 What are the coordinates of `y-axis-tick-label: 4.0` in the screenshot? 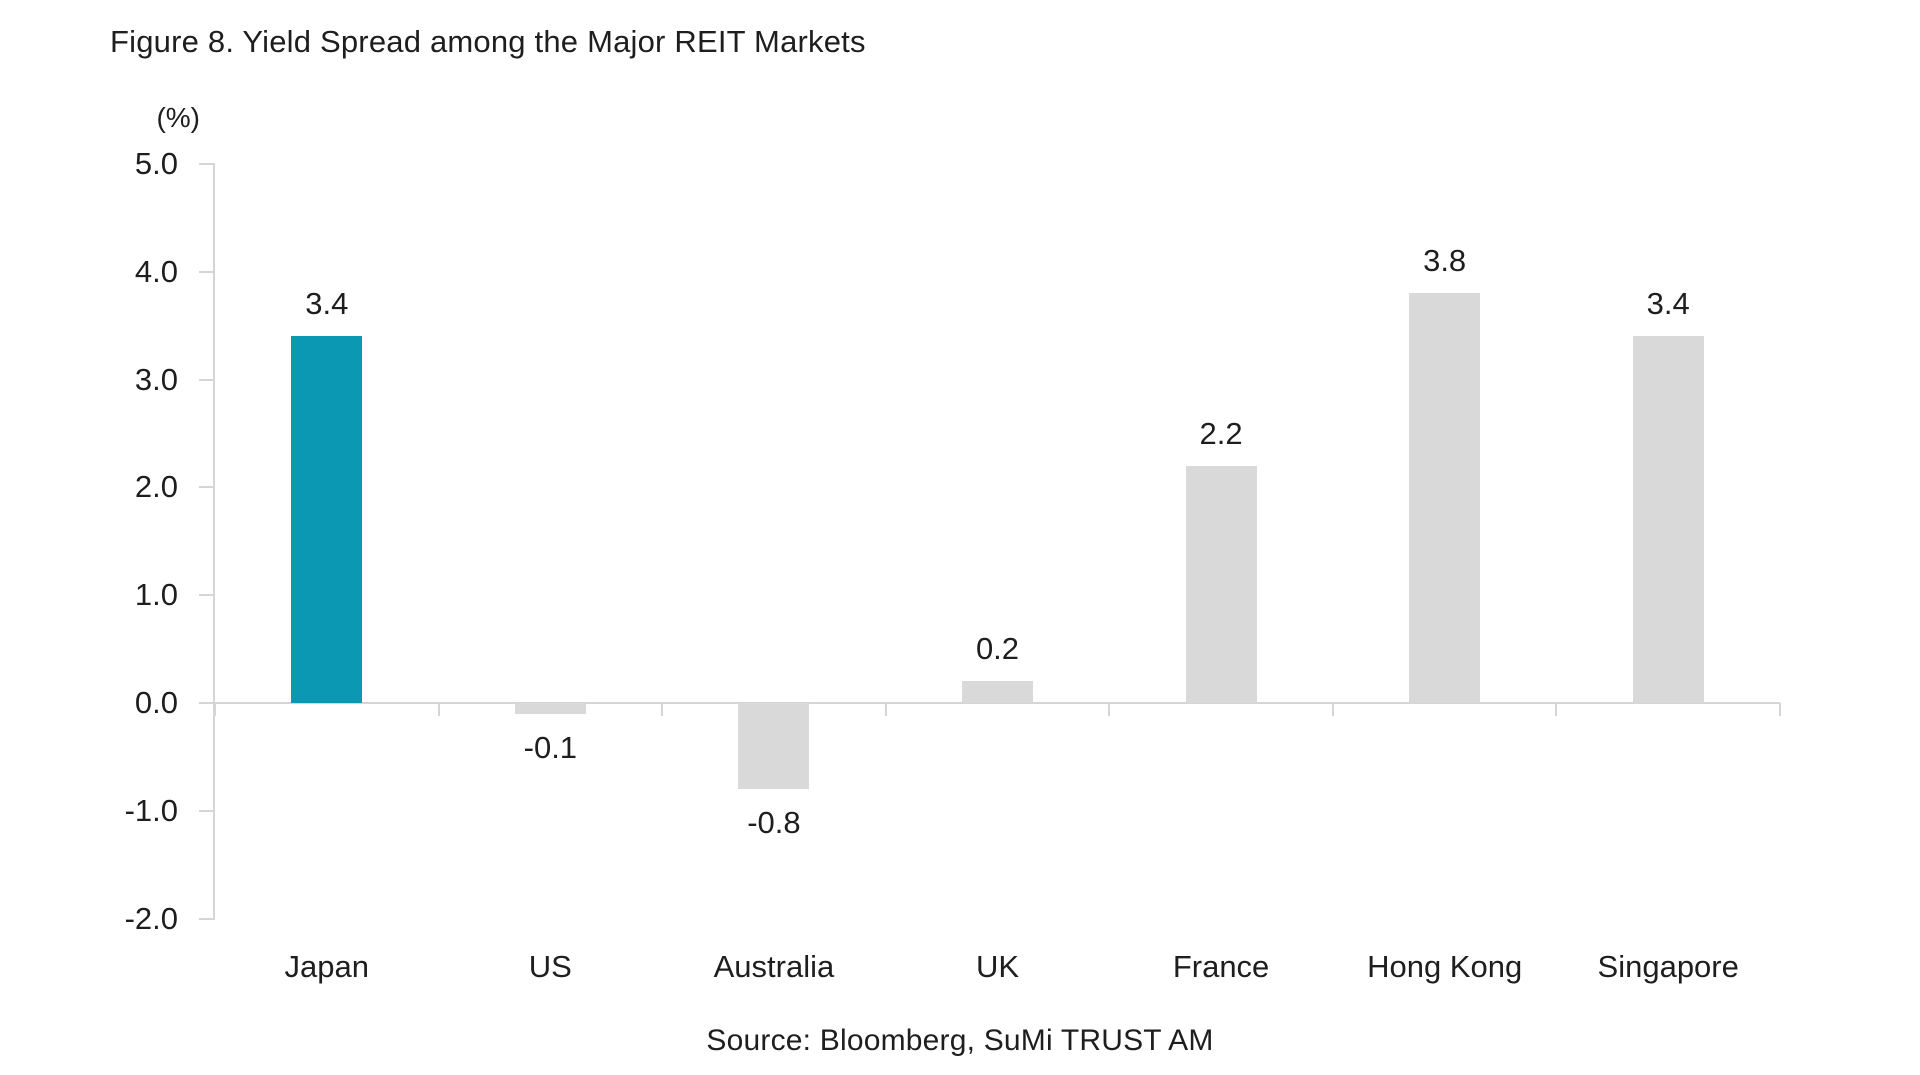 It's located at (156, 271).